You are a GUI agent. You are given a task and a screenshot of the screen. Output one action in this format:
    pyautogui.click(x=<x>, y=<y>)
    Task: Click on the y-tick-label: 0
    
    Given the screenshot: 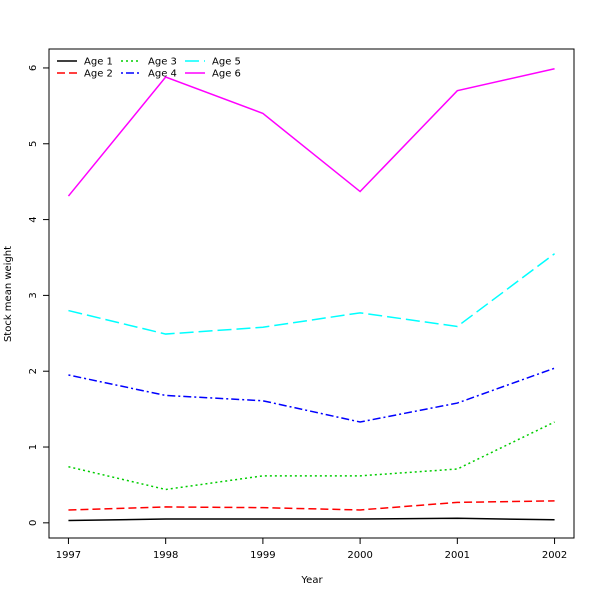 What is the action you would take?
    pyautogui.click(x=33, y=523)
    